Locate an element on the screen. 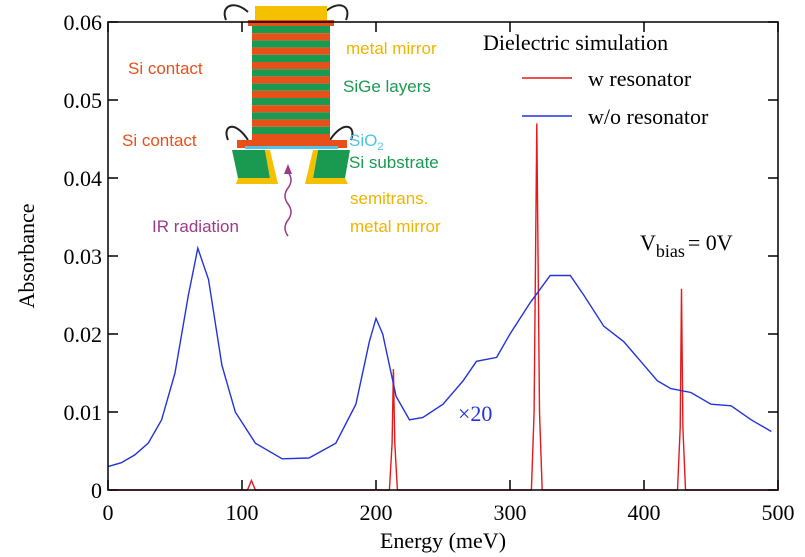 The image size is (805, 557). inset-label: SiGe layers is located at coordinates (387, 86).